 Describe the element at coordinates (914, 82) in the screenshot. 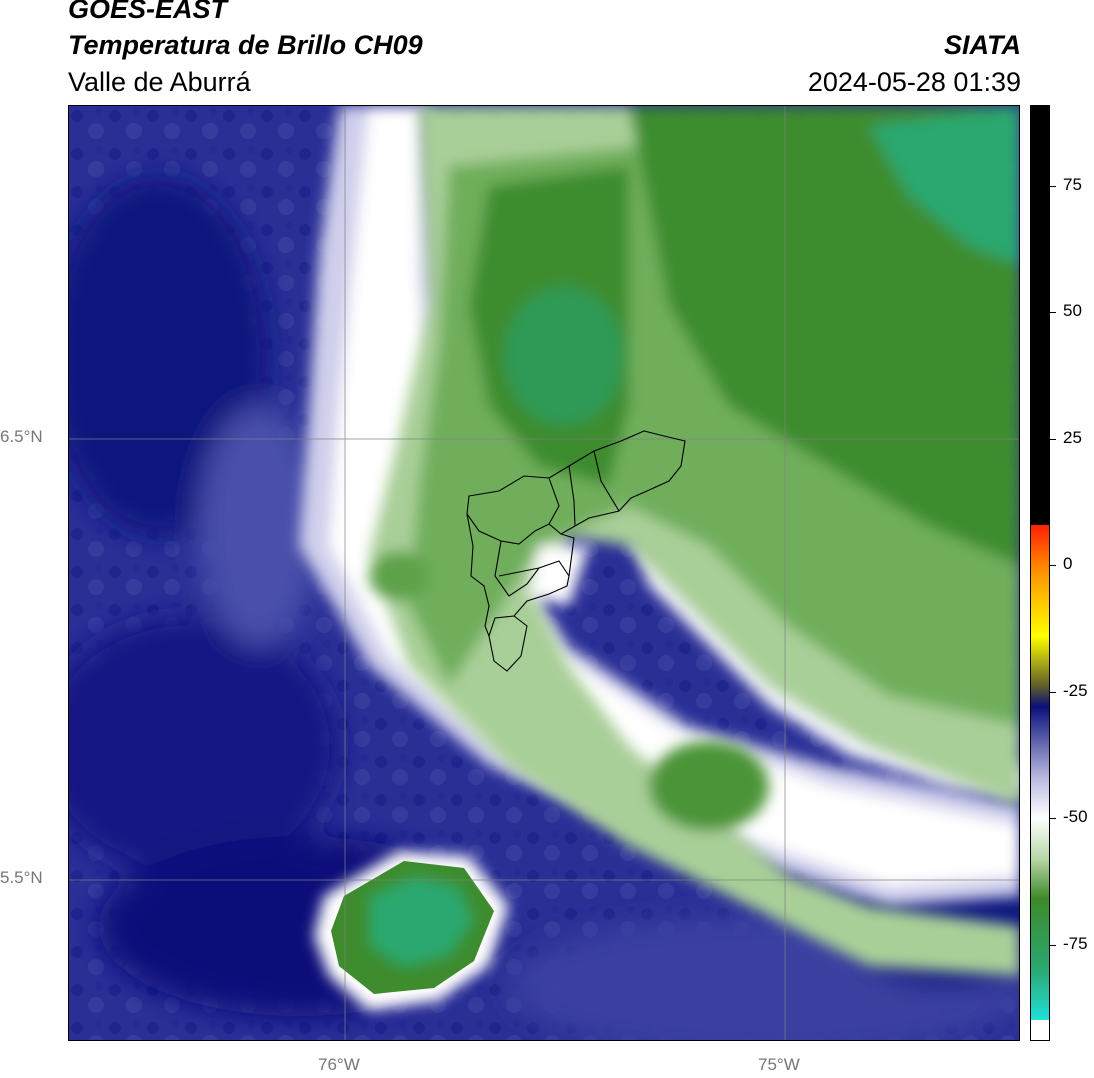

I see `timestamp: 2024-05-28 01:39` at that location.